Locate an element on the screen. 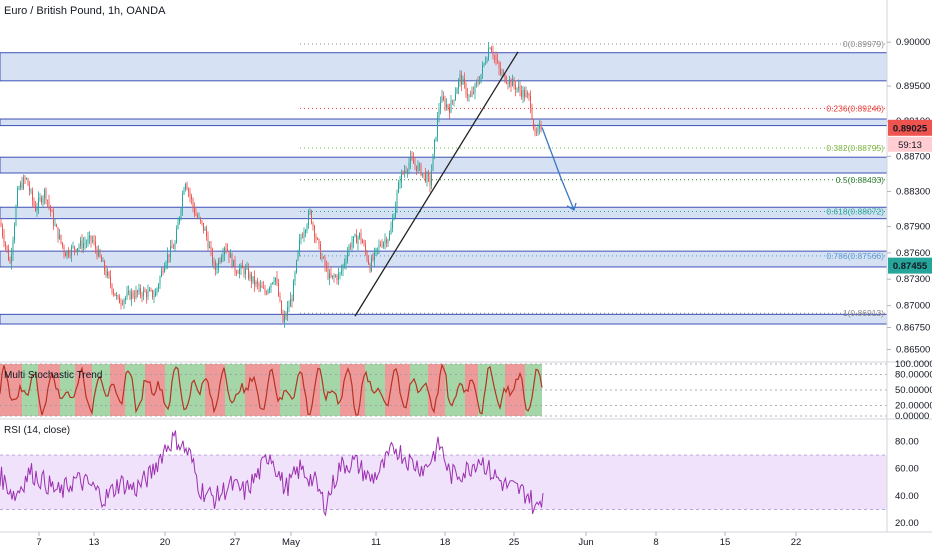  countdown-tag is located at coordinates (910, 144).